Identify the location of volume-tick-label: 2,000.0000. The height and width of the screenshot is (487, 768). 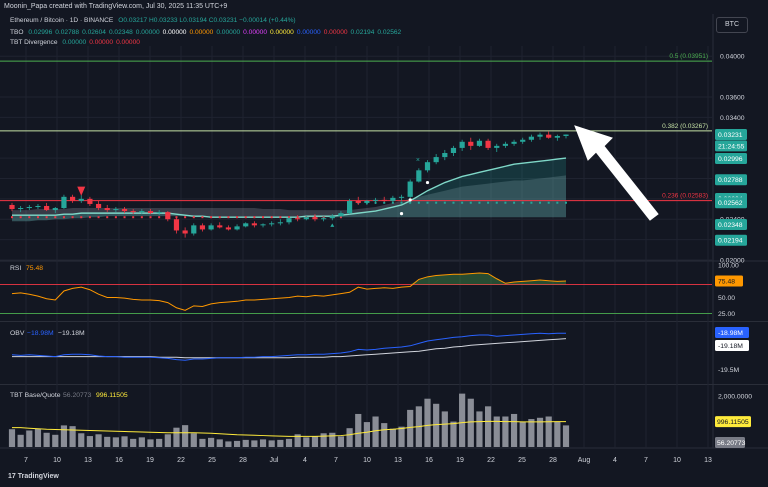
(735, 397).